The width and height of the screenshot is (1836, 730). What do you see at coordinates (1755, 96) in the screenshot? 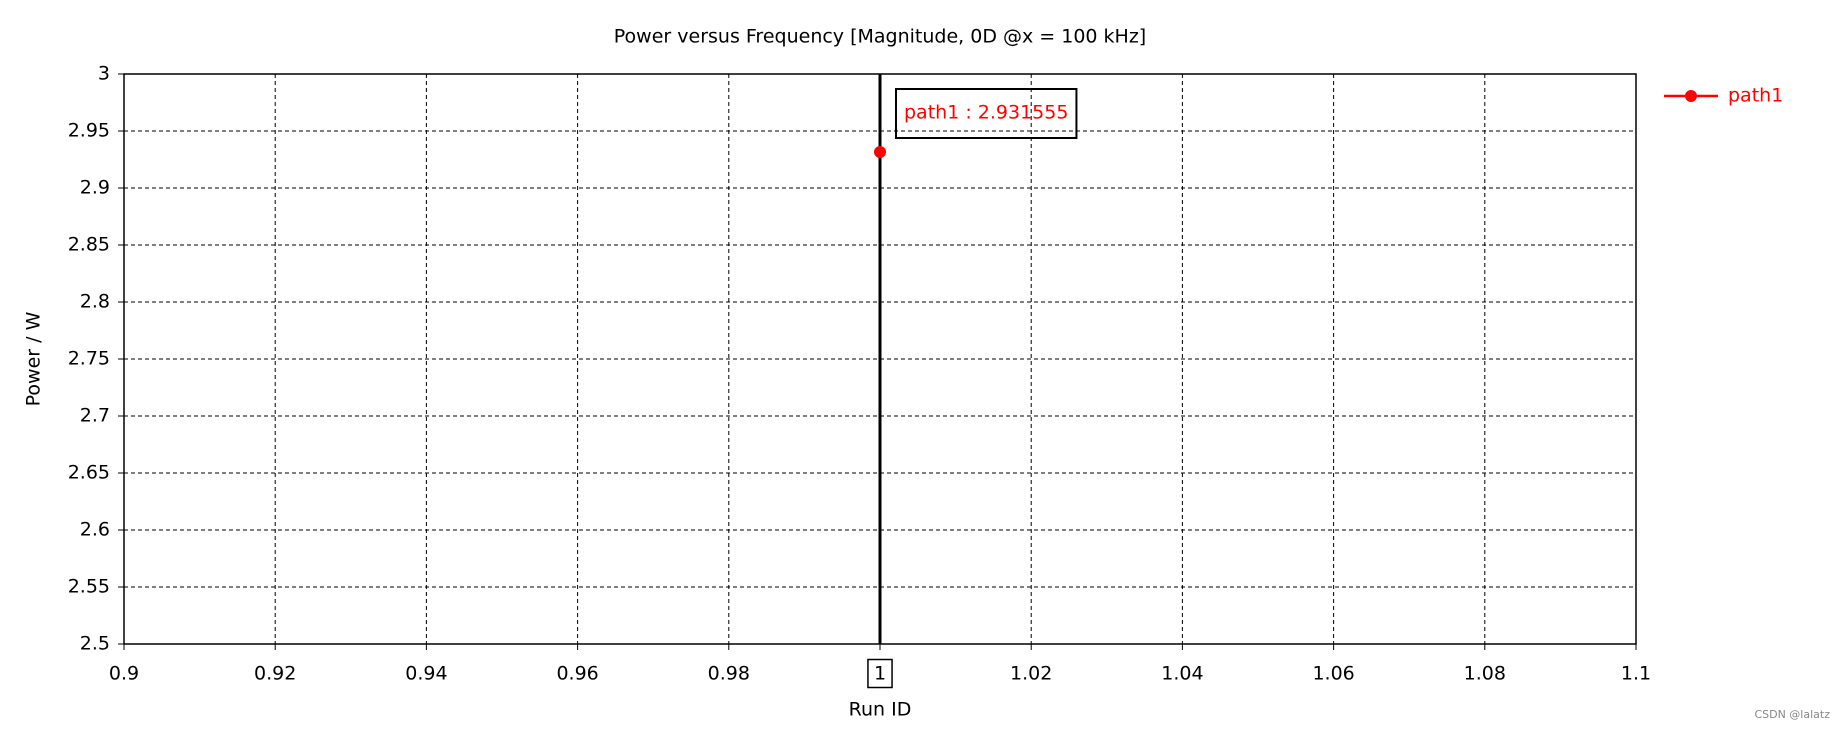
I see `legend-label: path1` at bounding box center [1755, 96].